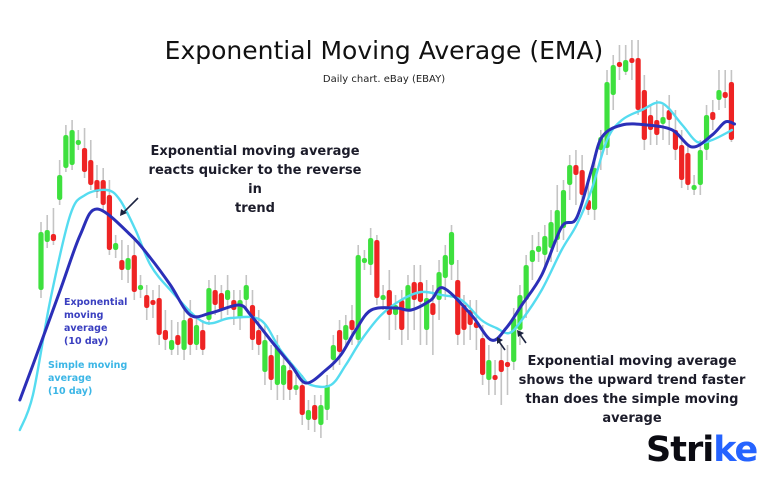 This screenshot has width=768, height=480. I want to click on annotation-line: than does the simple moving, so click(632, 399).